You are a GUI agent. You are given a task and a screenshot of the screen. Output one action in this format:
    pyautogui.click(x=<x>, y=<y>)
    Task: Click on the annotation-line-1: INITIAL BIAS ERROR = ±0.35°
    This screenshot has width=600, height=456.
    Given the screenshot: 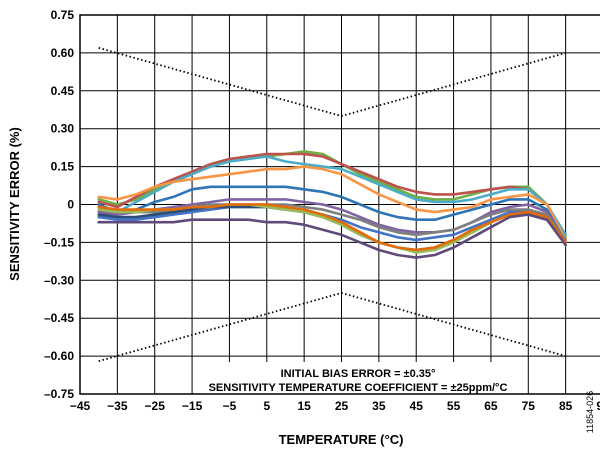 What is the action you would take?
    pyautogui.click(x=358, y=374)
    